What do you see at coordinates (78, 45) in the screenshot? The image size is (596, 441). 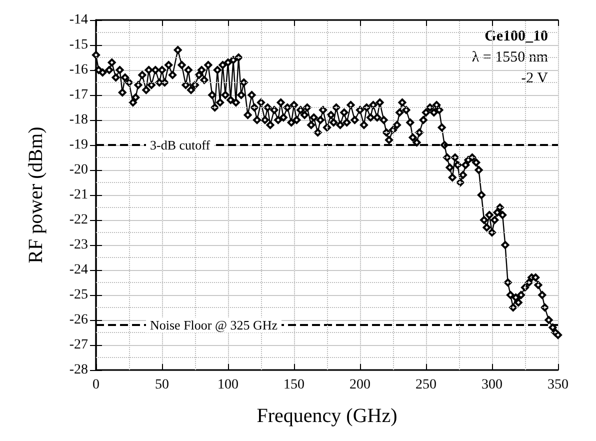 I see `y-tick-label: -15` at bounding box center [78, 45].